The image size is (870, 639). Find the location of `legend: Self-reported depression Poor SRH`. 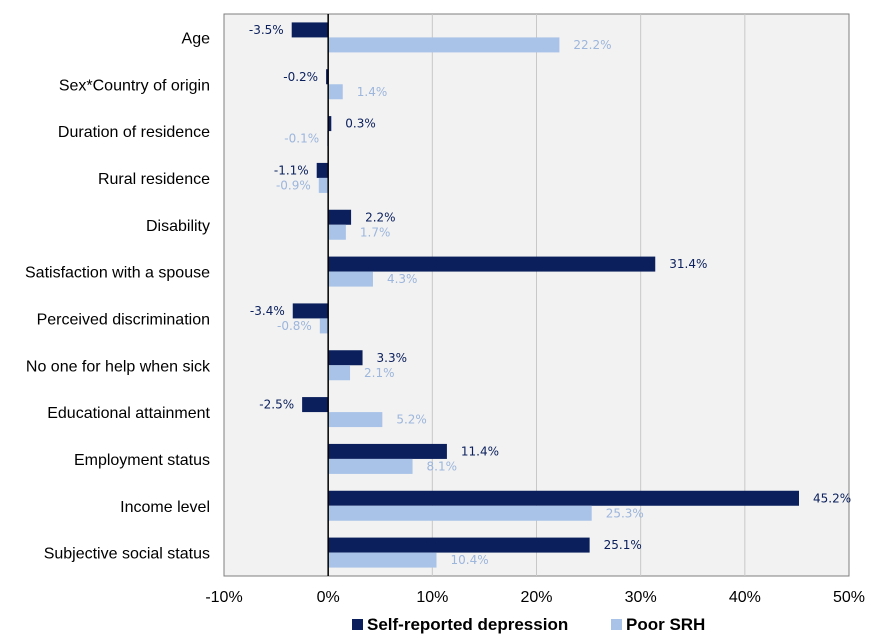

legend: Self-reported depression Poor SRH is located at coordinates (528, 624).